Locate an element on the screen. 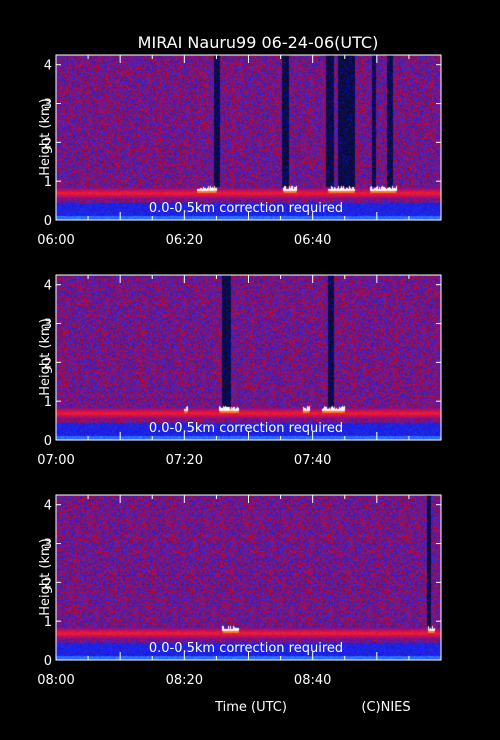 This screenshot has width=500, height=740. panel-1-ylabel: Height (km) is located at coordinates (45, 136).